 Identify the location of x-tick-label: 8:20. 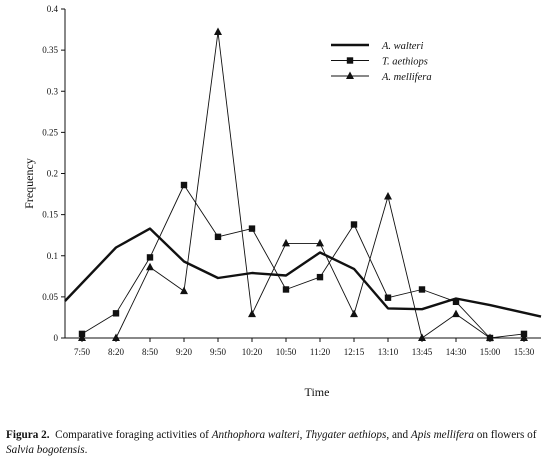
(116, 352).